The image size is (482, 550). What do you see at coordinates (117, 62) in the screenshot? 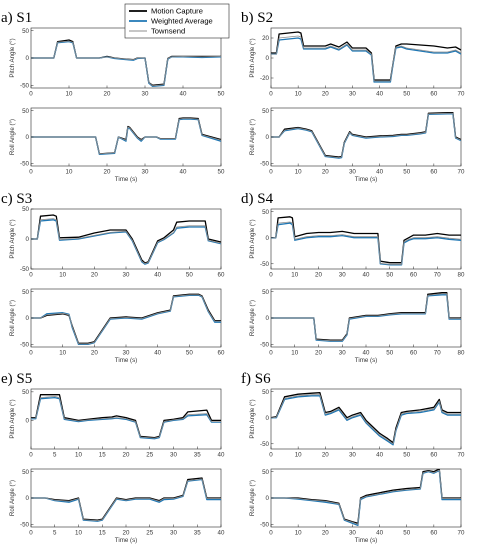
I see `pitch-subplot: 0 10 20 30 40 50 -50 0 50 Pitch Angle (°)` at bounding box center [117, 62].